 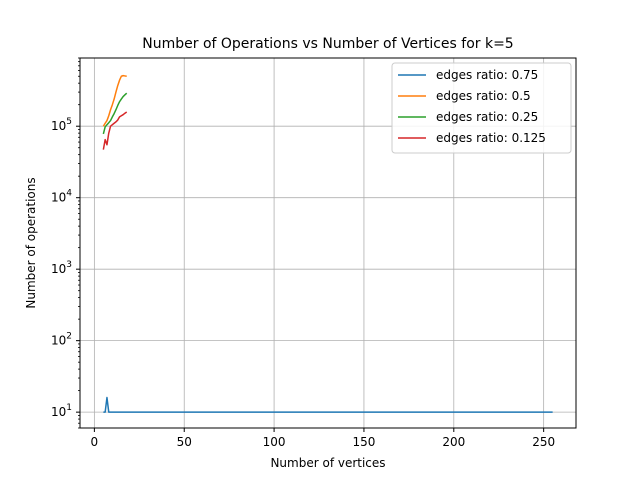 I want to click on legend-label: edges ratio: 0.125, so click(x=491, y=138).